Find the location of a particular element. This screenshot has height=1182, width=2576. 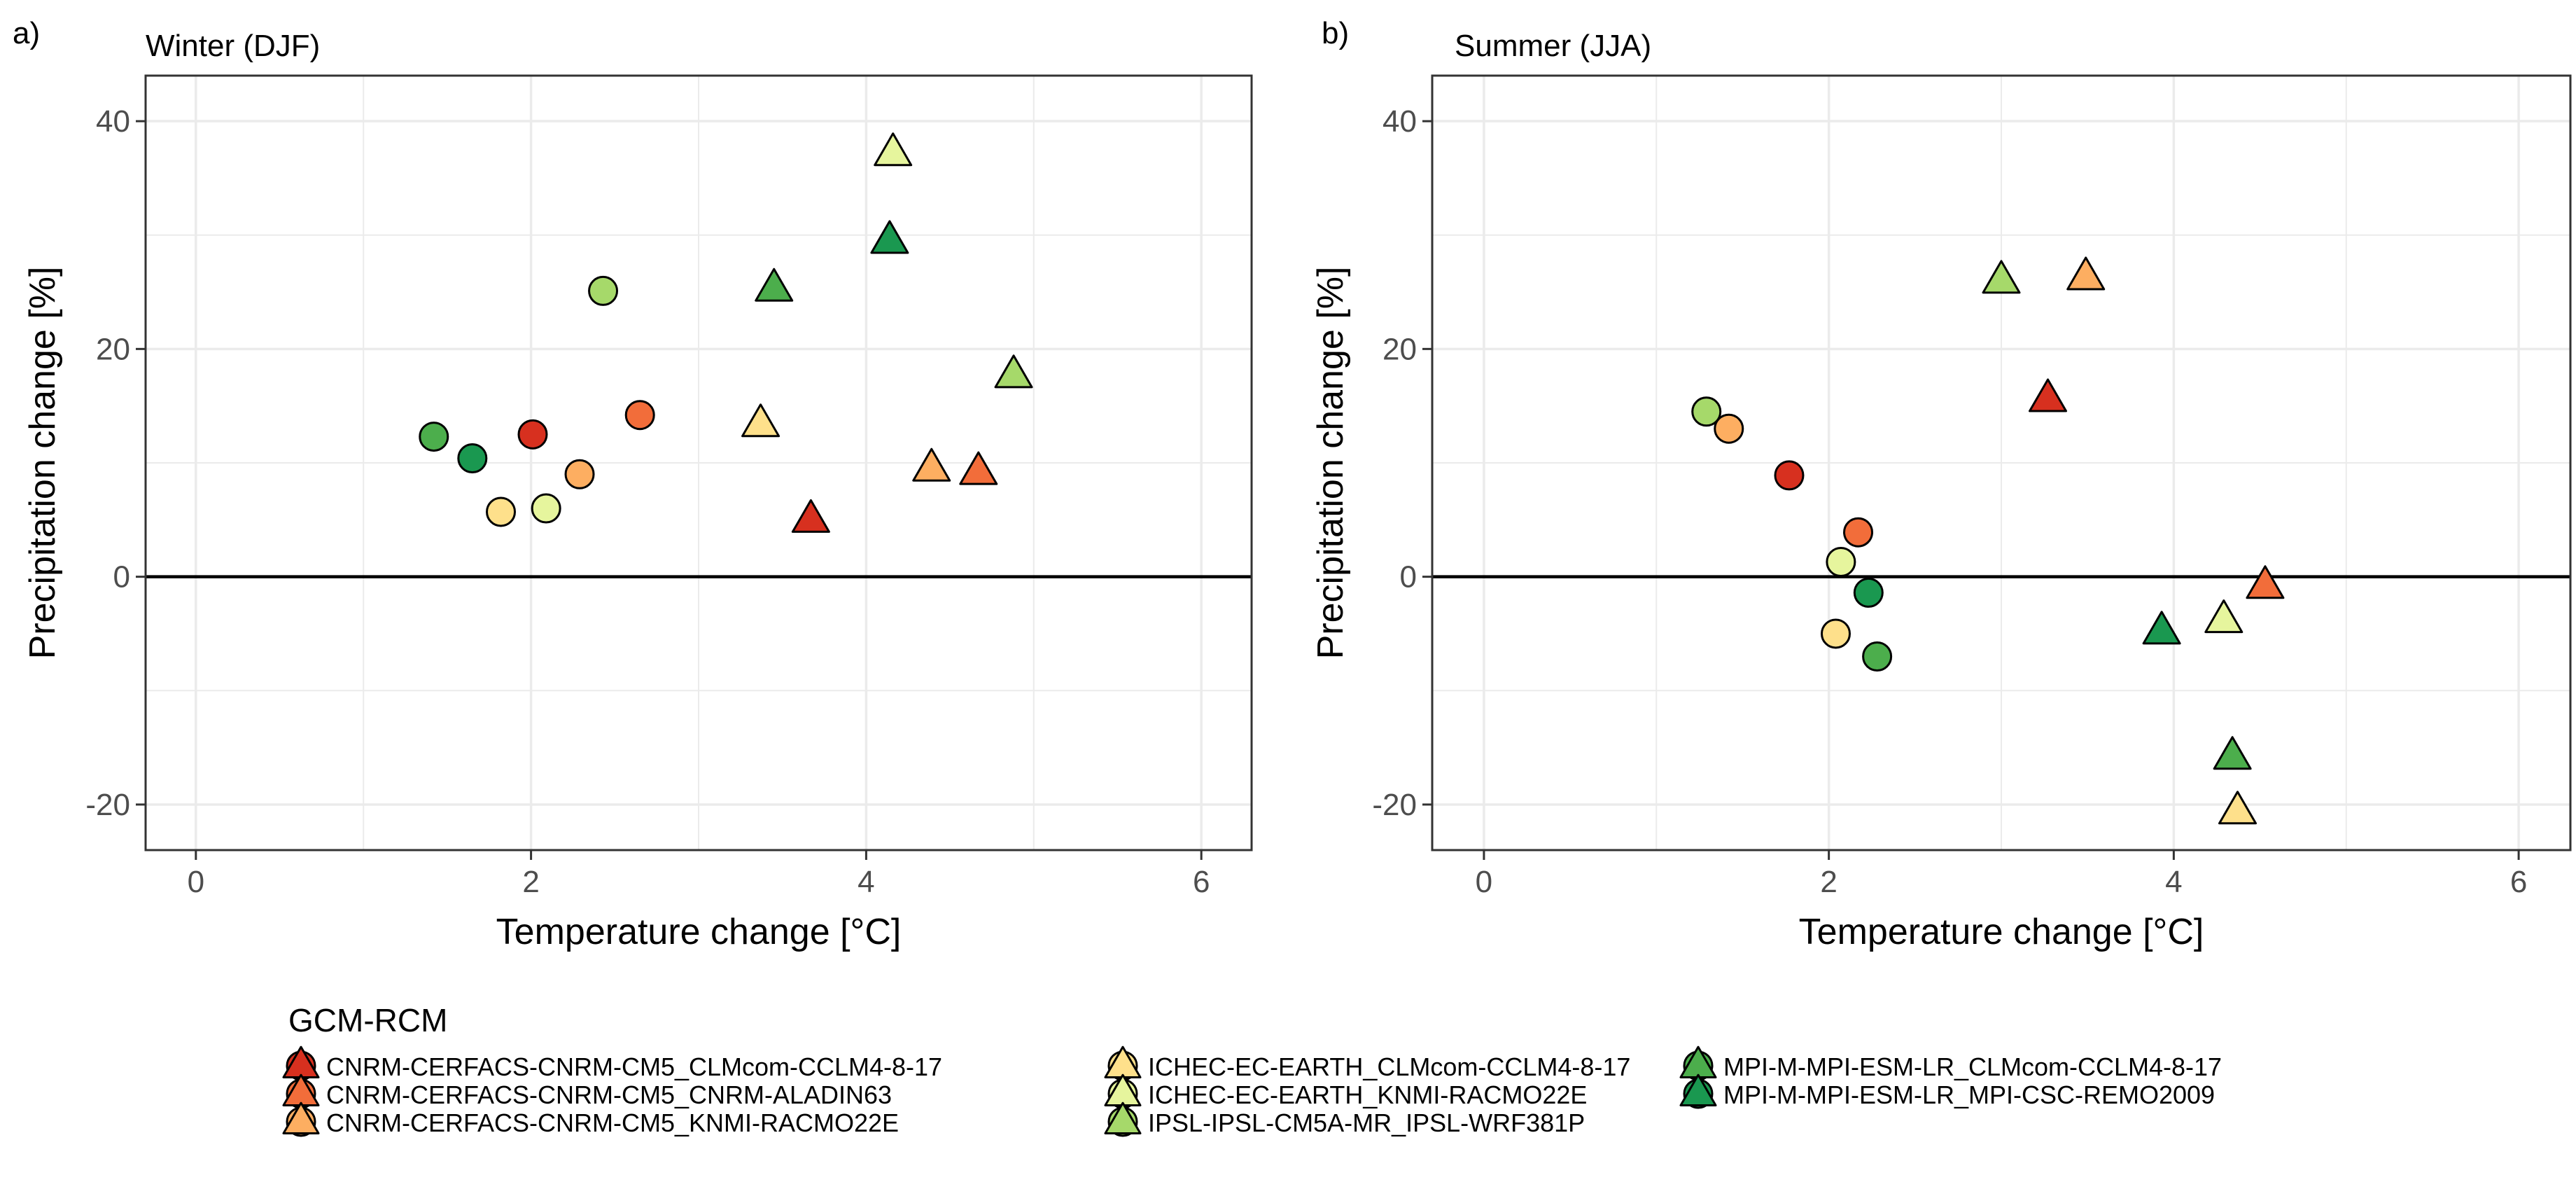

legend-entry-label: CNRM-CERFACS-CNRM-CM5_KNMI-RACMO22E is located at coordinates (612, 1122).